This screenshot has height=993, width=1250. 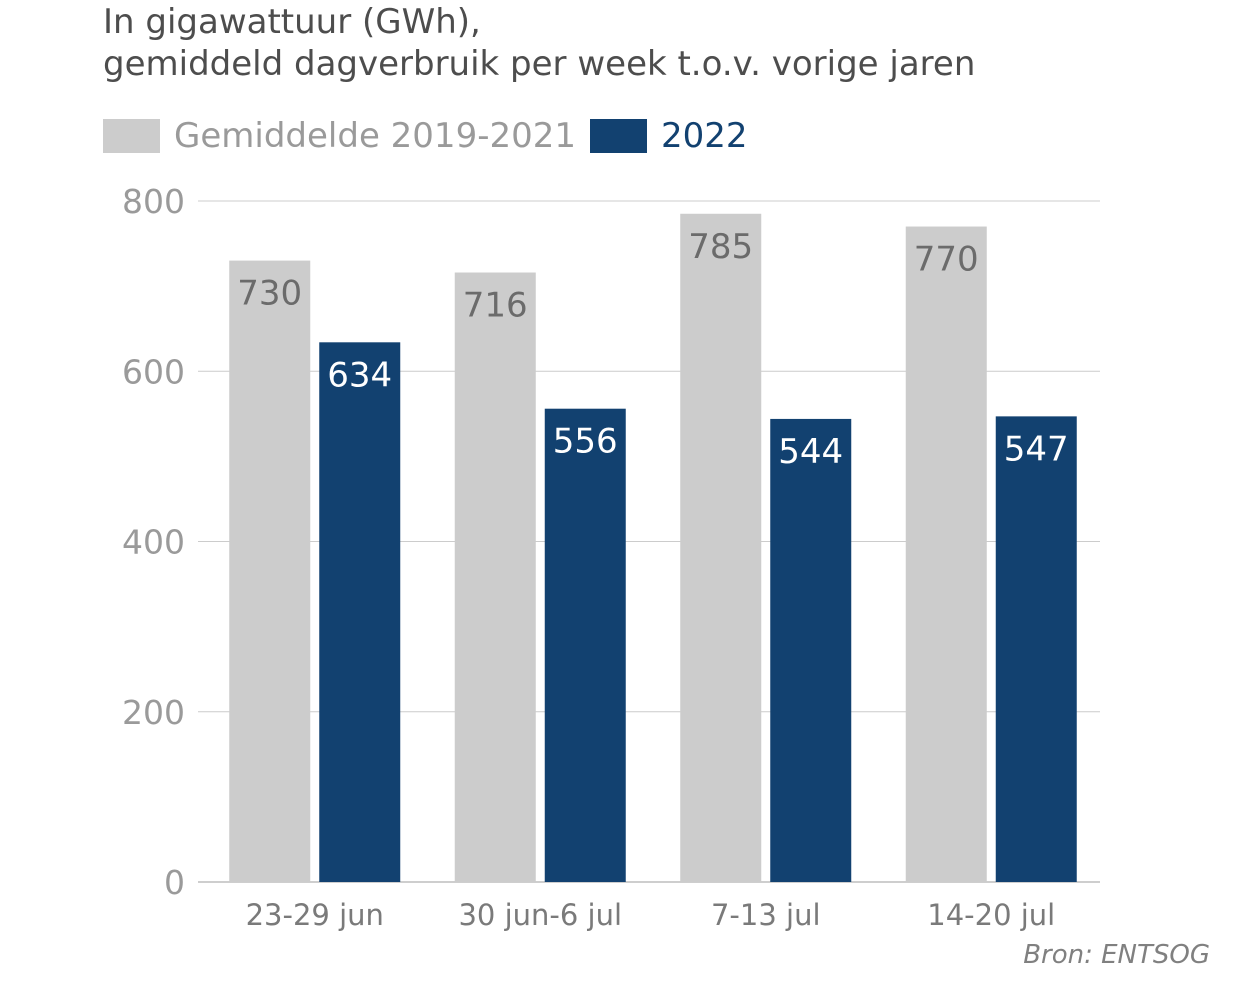 I want to click on y-tick-label: 800, so click(x=153, y=201).